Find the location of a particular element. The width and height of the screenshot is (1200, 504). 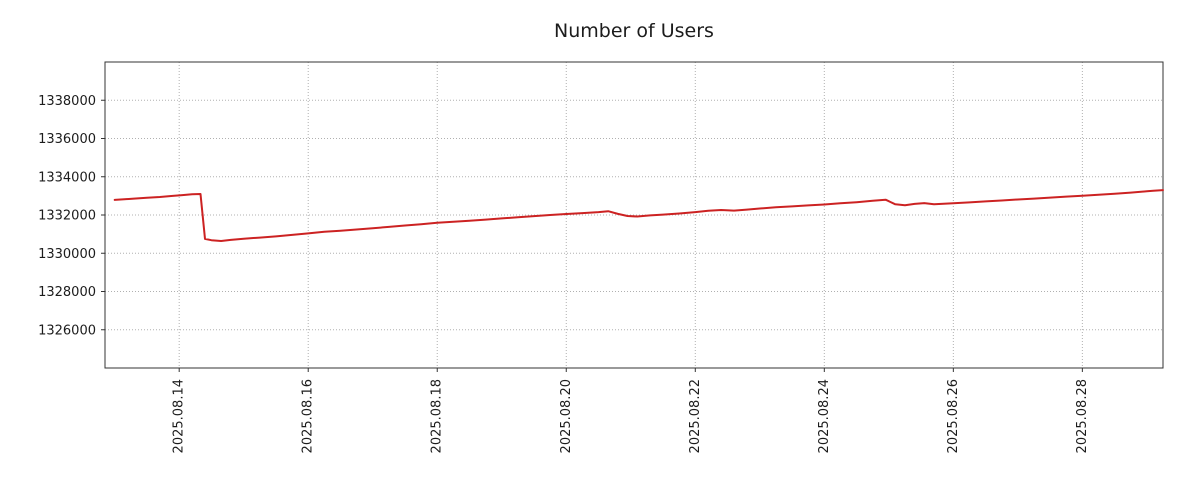

y-tick-label: 1332000 is located at coordinates (67, 216).